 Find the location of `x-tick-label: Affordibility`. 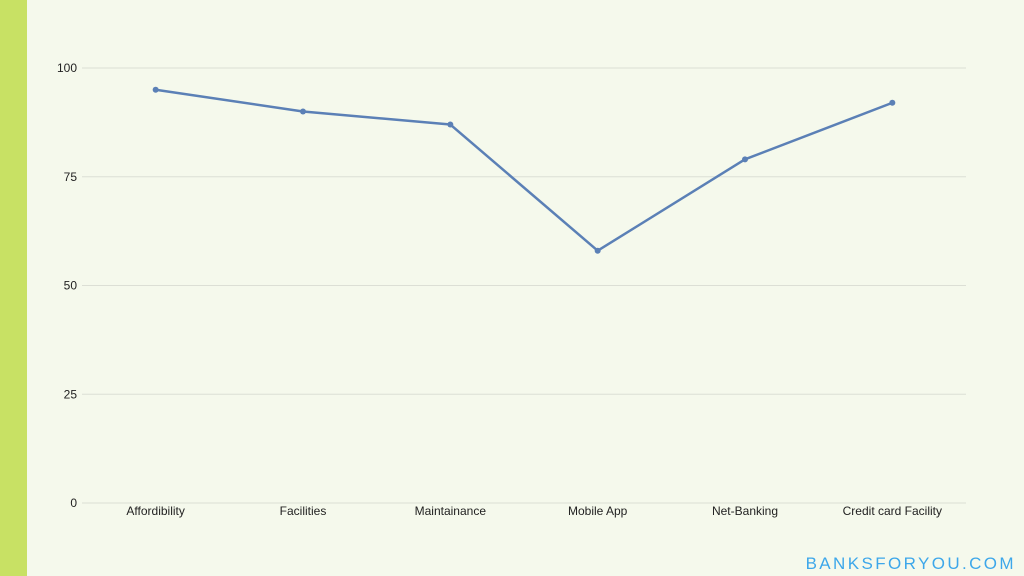

x-tick-label: Affordibility is located at coordinates (155, 511).